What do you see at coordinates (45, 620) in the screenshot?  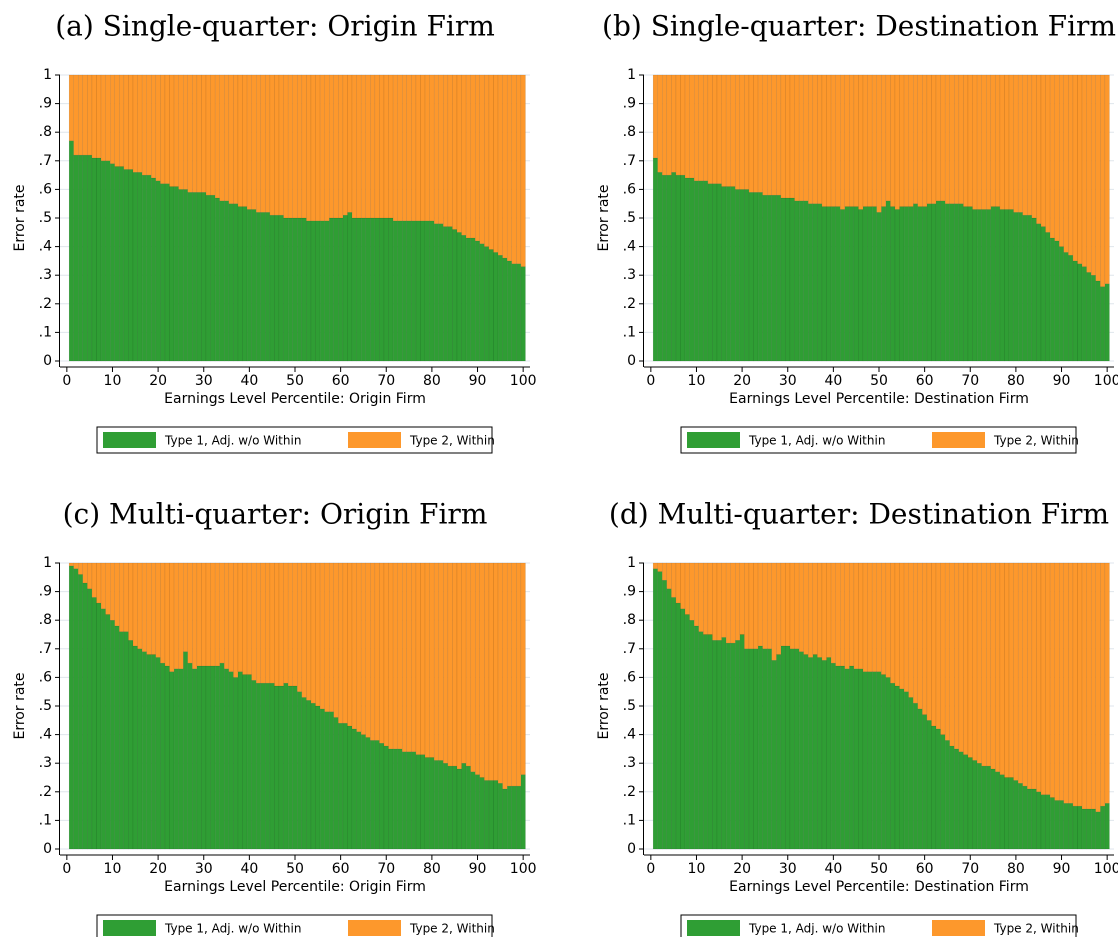 I see `y-tick-label: .8` at bounding box center [45, 620].